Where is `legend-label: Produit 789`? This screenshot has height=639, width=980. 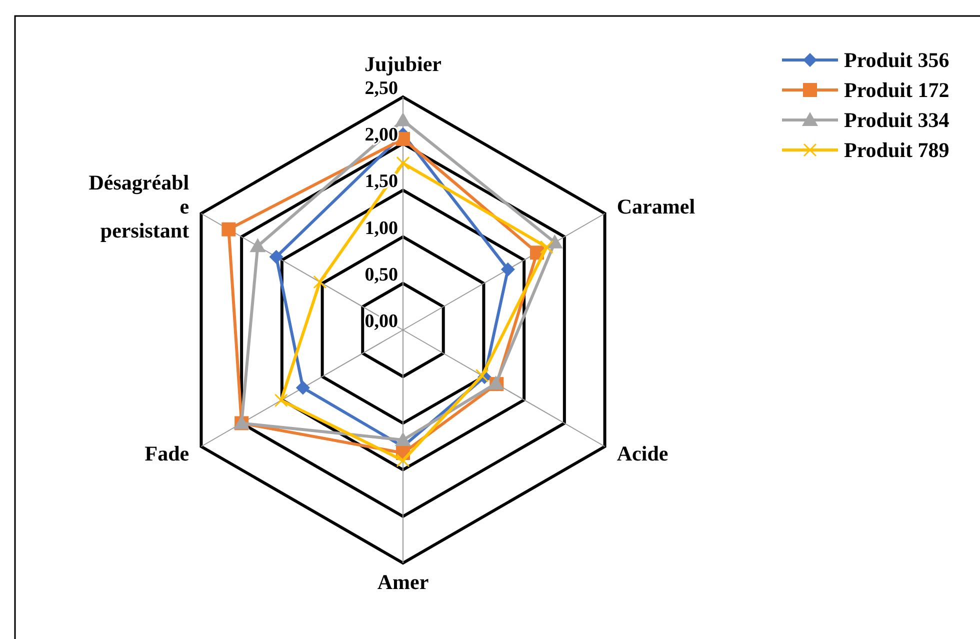
legend-label: Produit 789 is located at coordinates (897, 150).